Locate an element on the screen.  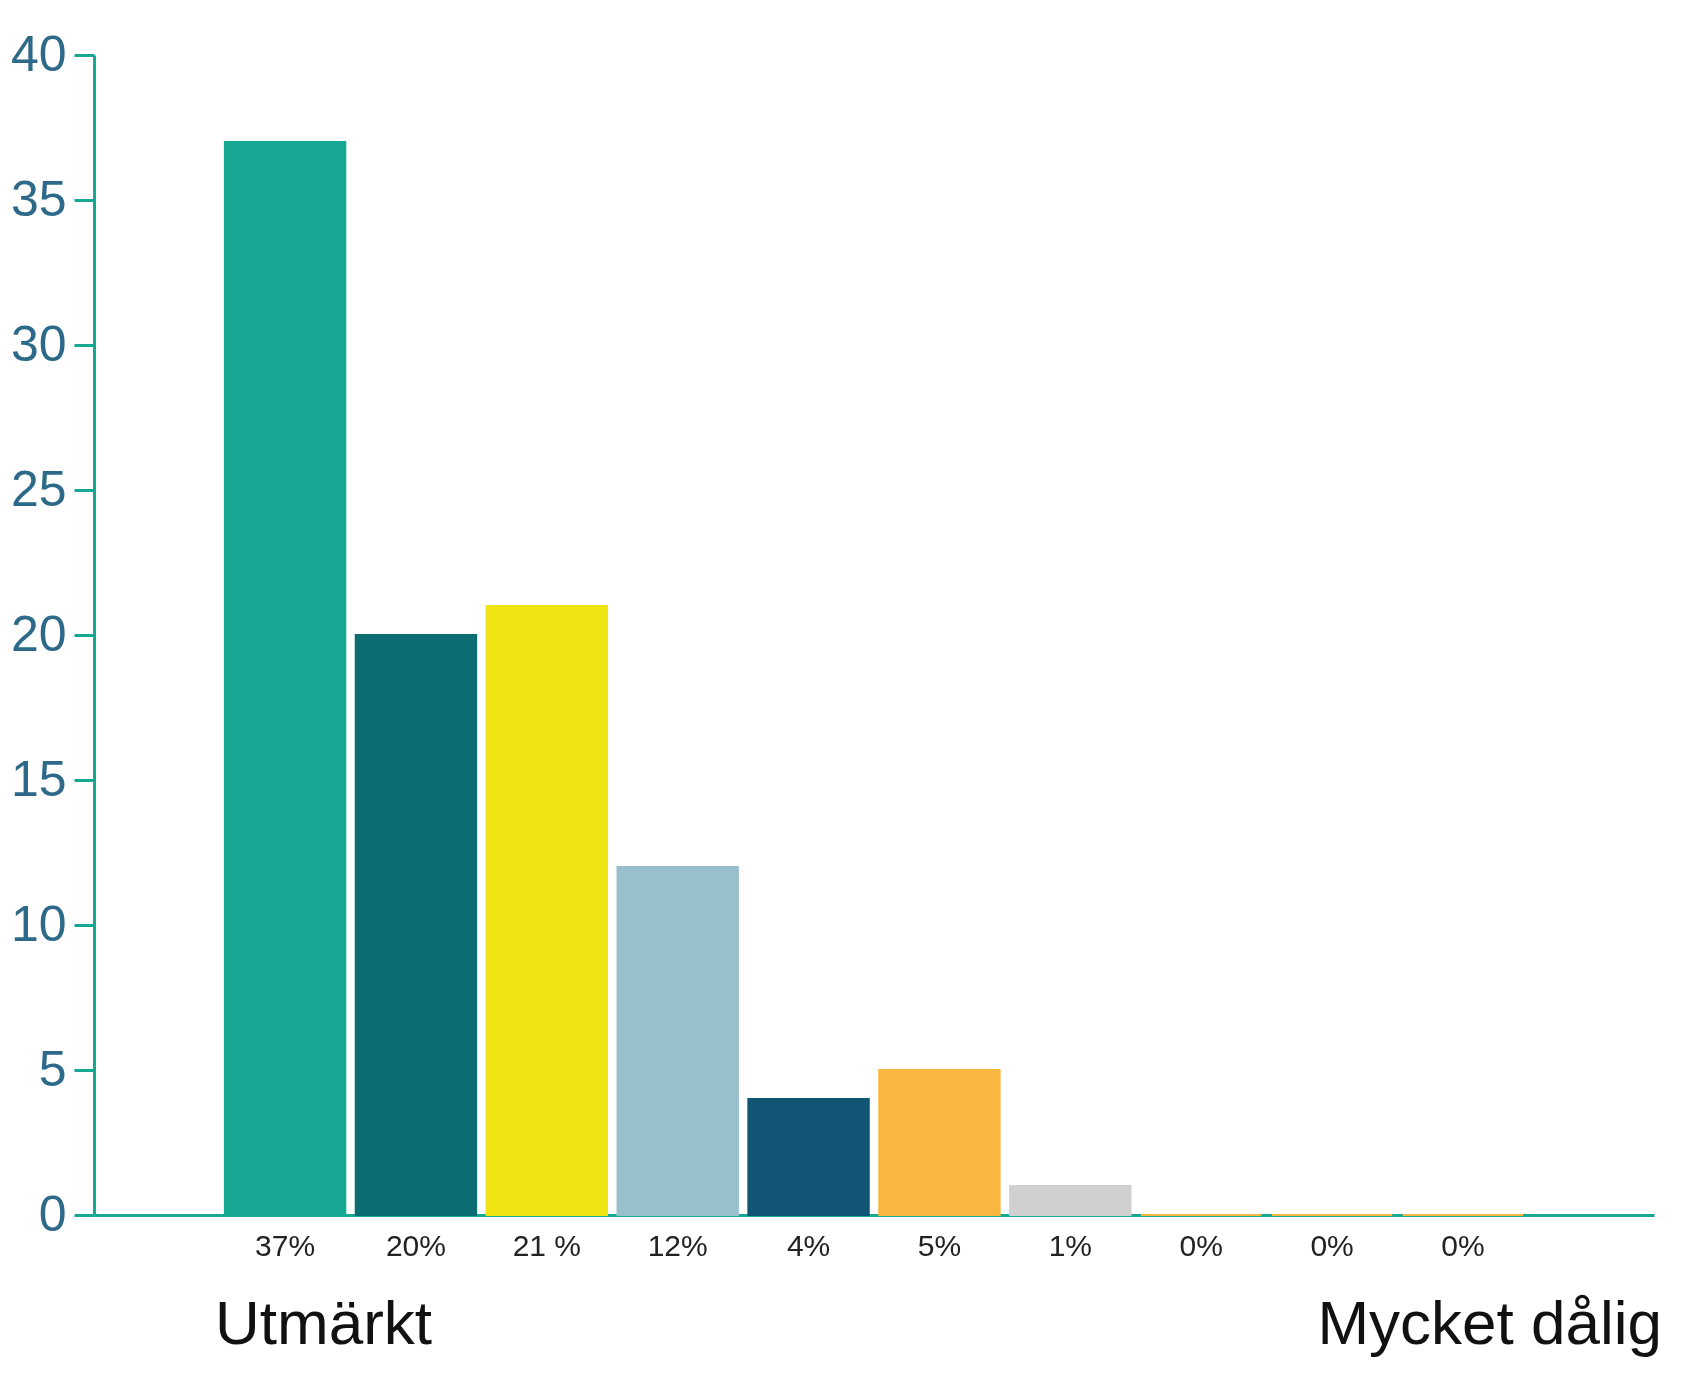
y-tick-label: 25 is located at coordinates (38, 488).